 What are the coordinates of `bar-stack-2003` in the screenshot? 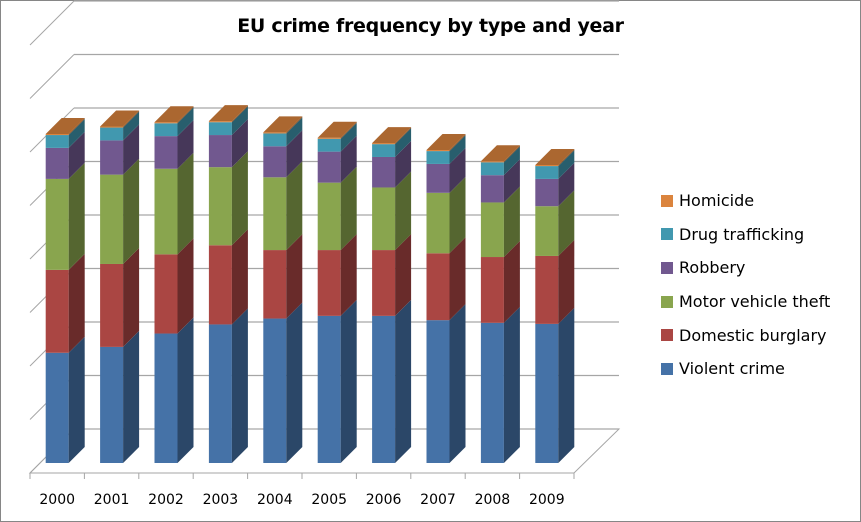 It's located at (228, 284).